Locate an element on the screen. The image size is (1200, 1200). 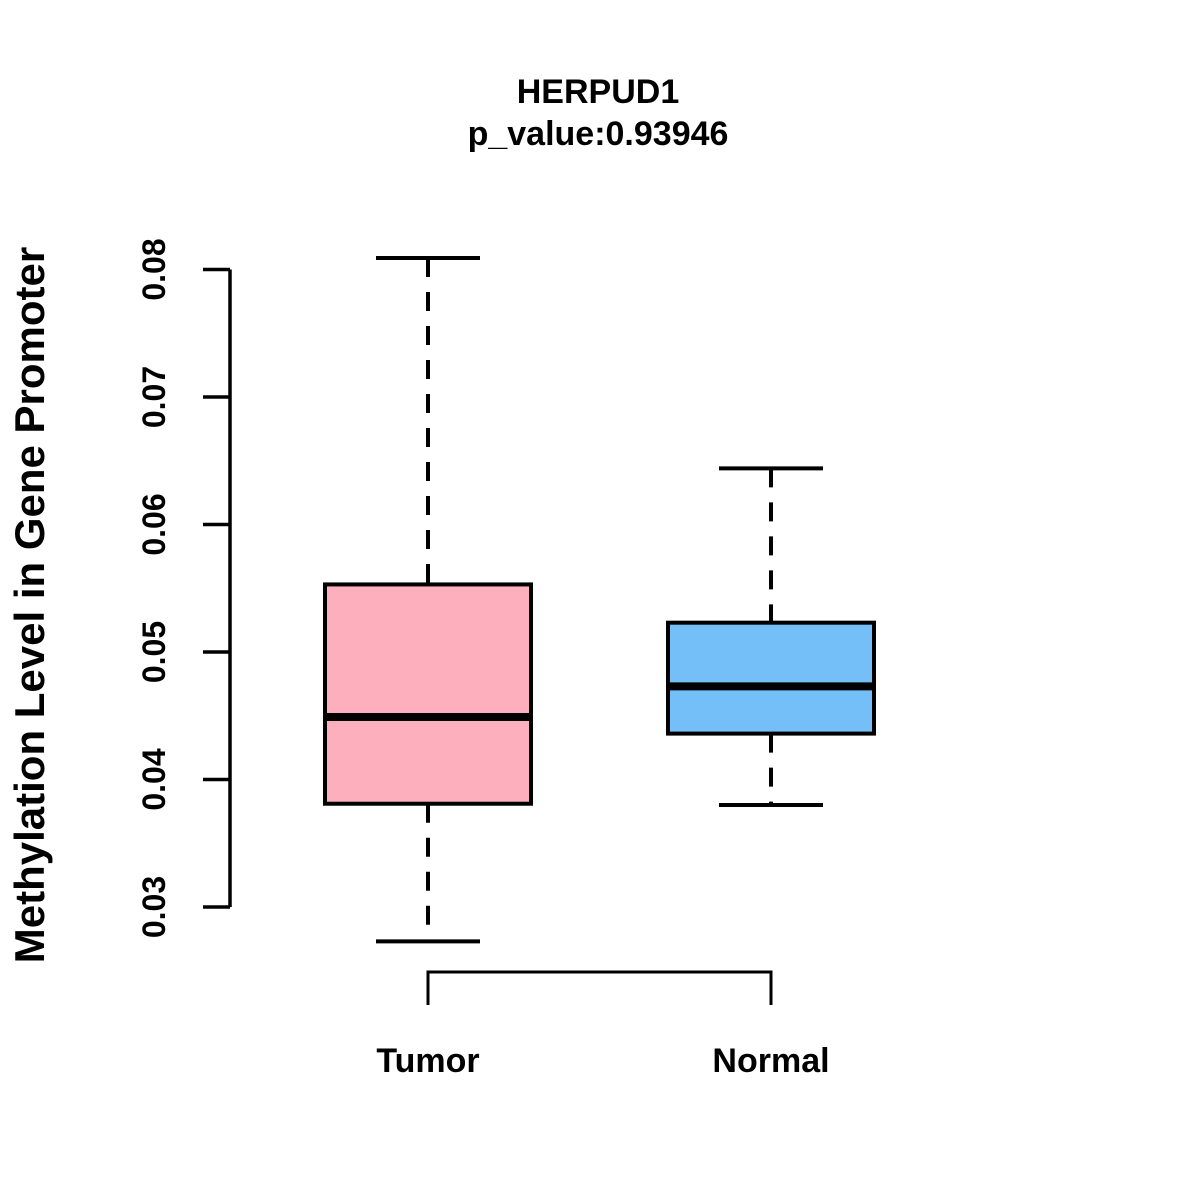
y-axis-tick-label: 0.05 is located at coordinates (154, 652).